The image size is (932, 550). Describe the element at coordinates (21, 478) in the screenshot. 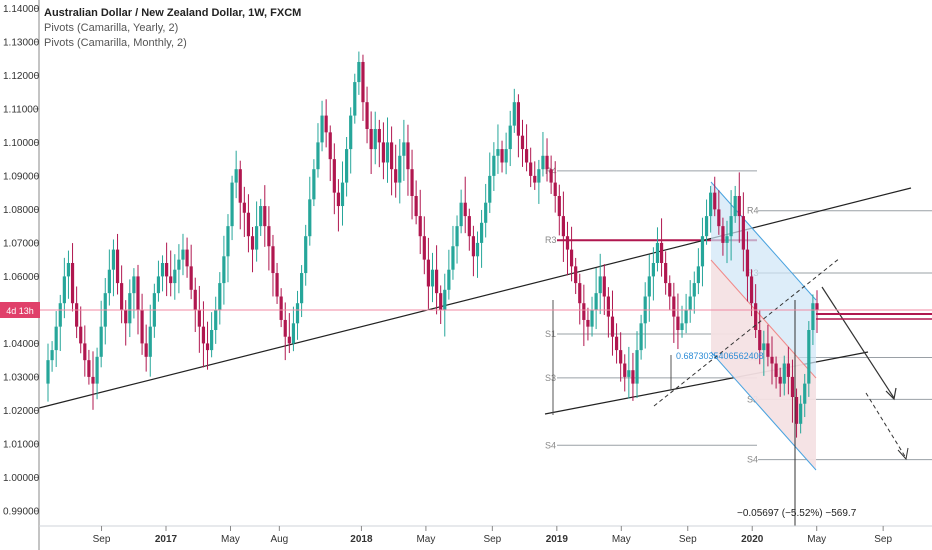

I see `y-tick-label: 1.00000` at that location.